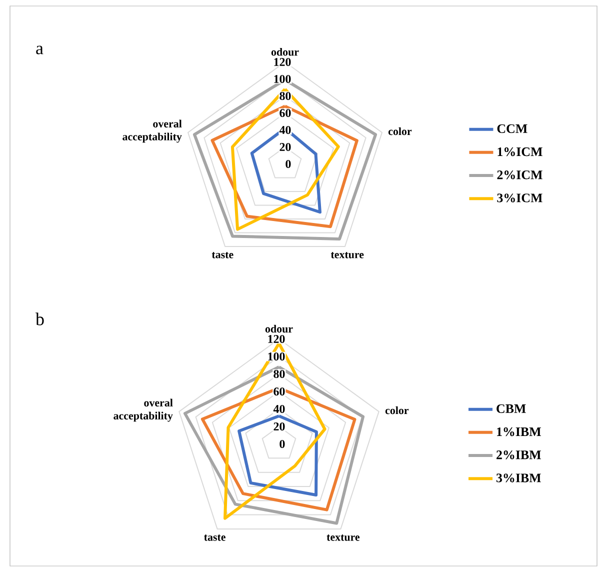 The height and width of the screenshot is (572, 603). I want to click on legend-label: 3%IBM, so click(518, 478).